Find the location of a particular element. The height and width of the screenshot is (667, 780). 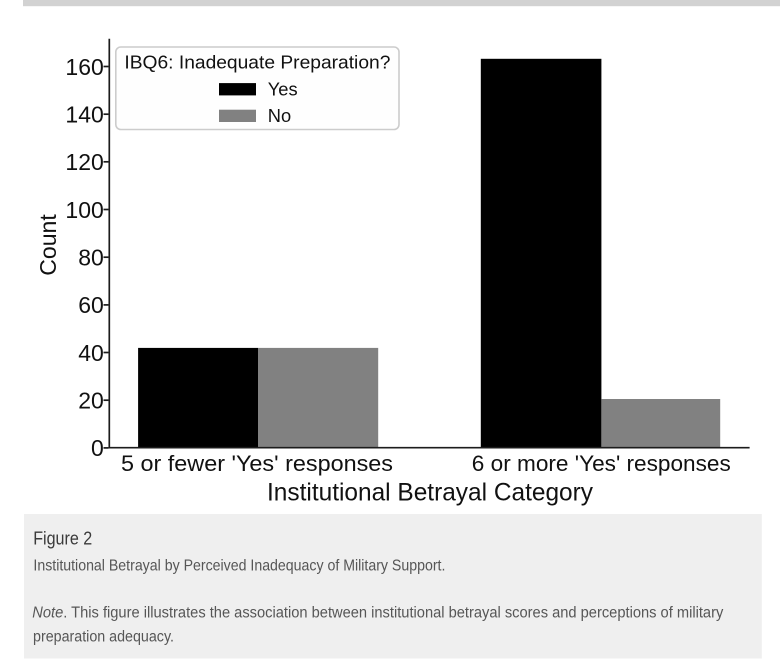

svg-text: 100 is located at coordinates (84, 210).